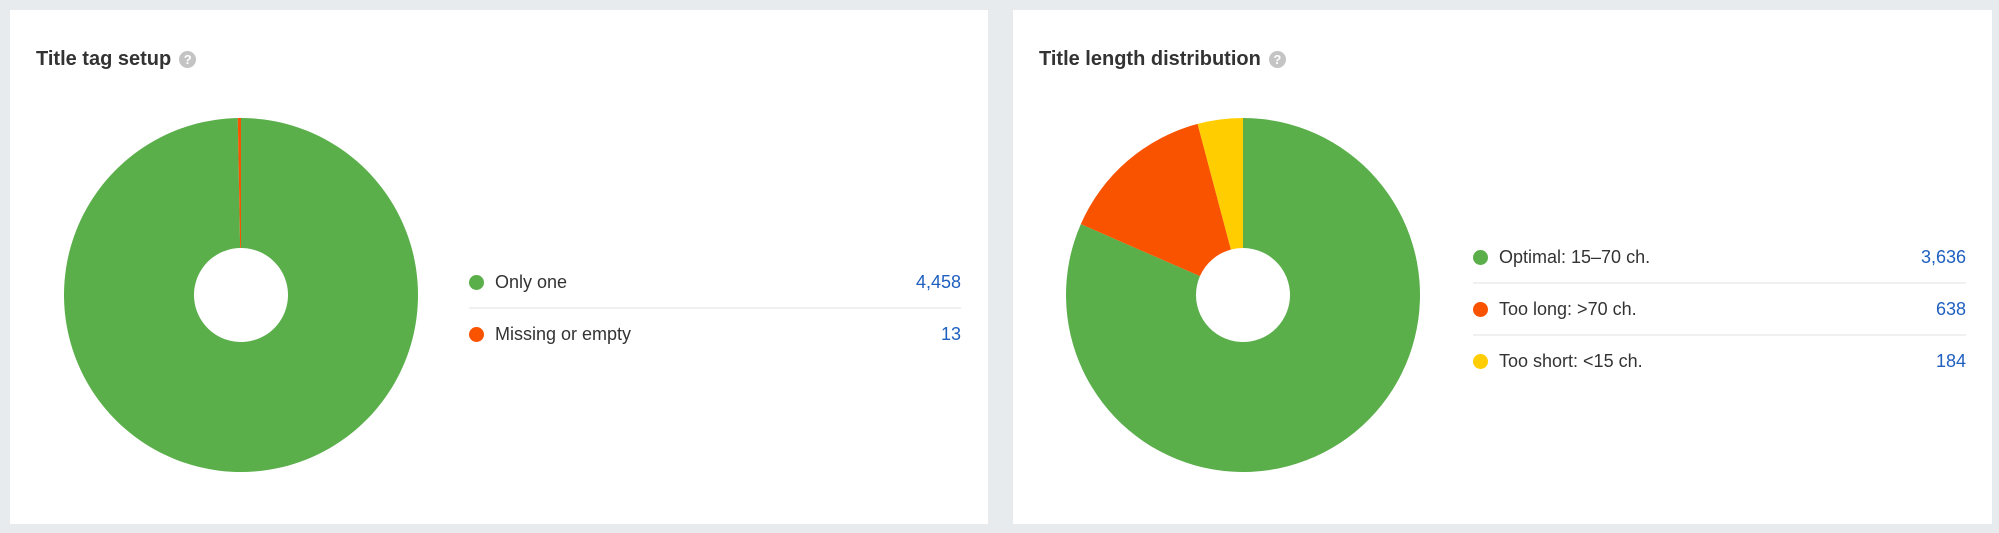 This screenshot has width=1999, height=533. Describe the element at coordinates (1950, 308) in the screenshot. I see `legend-value-link: 638` at that location.